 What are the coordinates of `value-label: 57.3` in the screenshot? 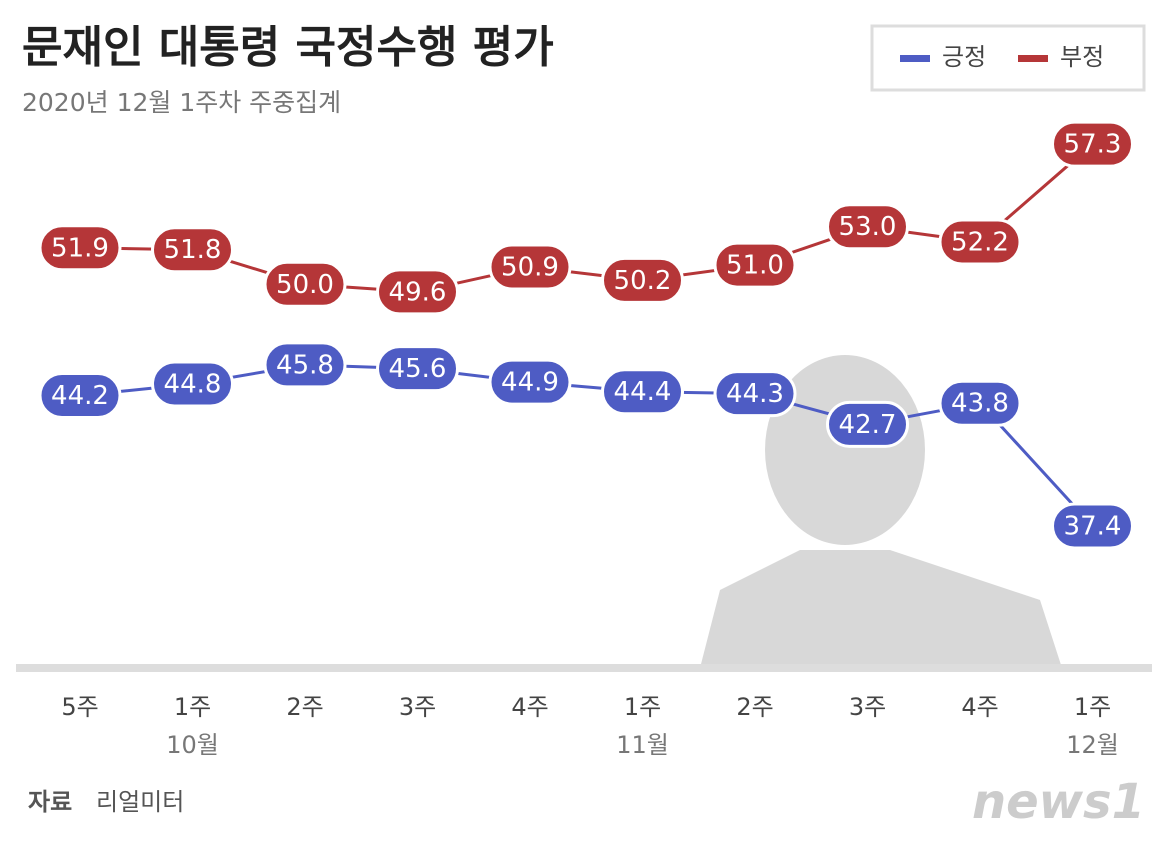 It's located at (1093, 145).